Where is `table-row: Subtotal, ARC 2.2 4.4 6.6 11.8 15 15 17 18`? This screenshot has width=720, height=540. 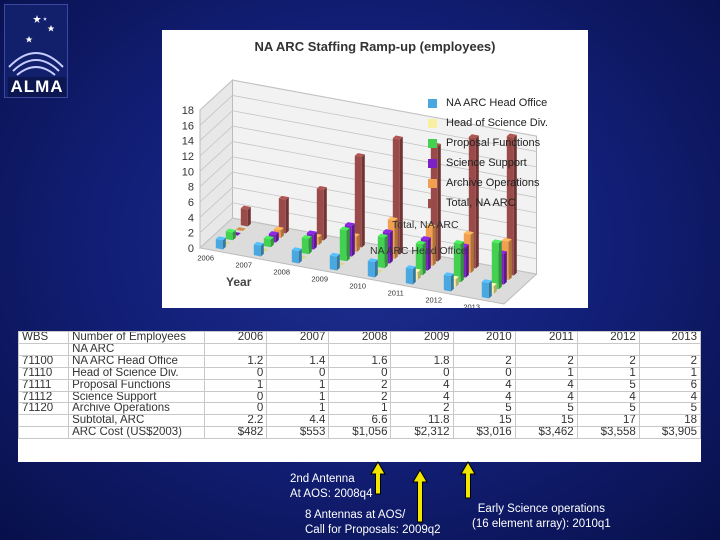
table-row: Subtotal, ARC 2.2 4.4 6.6 11.8 15 15 17 18 is located at coordinates (359, 421).